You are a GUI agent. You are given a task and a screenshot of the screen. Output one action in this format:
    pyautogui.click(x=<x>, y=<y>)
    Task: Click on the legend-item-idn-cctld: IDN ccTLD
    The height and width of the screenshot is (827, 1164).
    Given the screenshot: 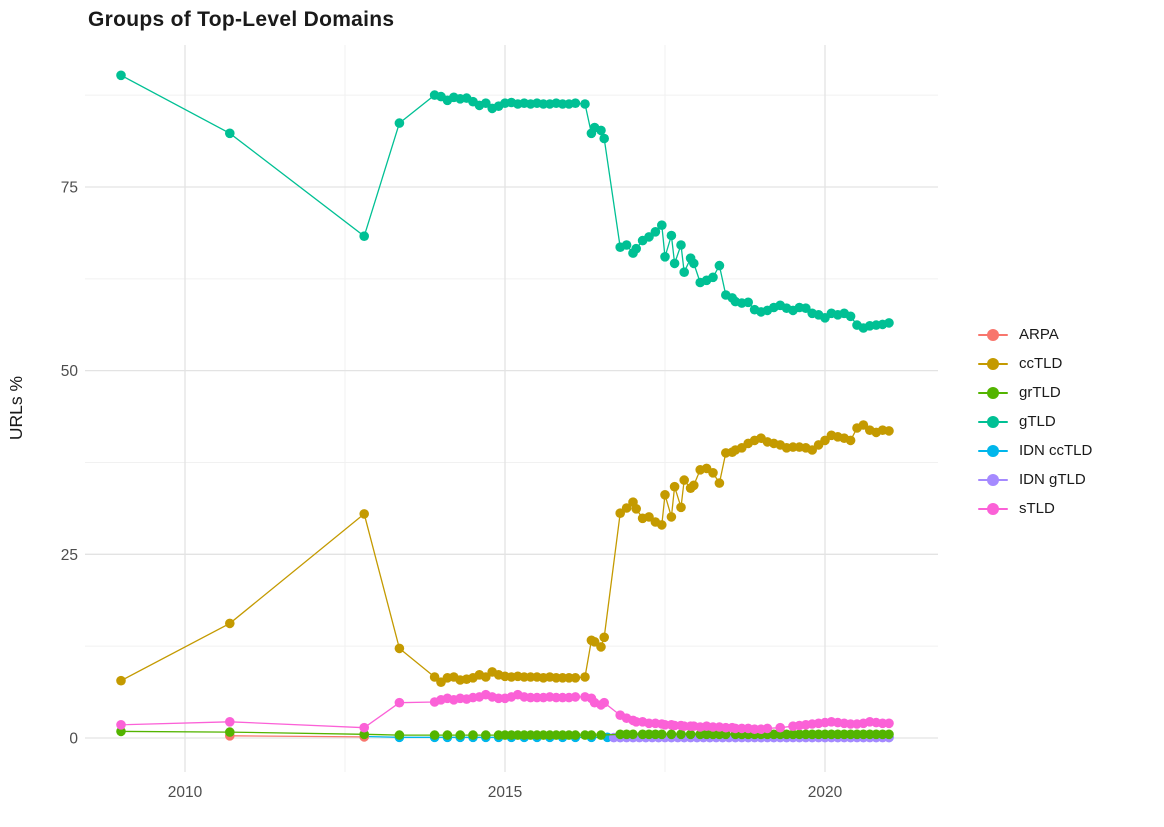 What is the action you would take?
    pyautogui.click(x=1035, y=450)
    